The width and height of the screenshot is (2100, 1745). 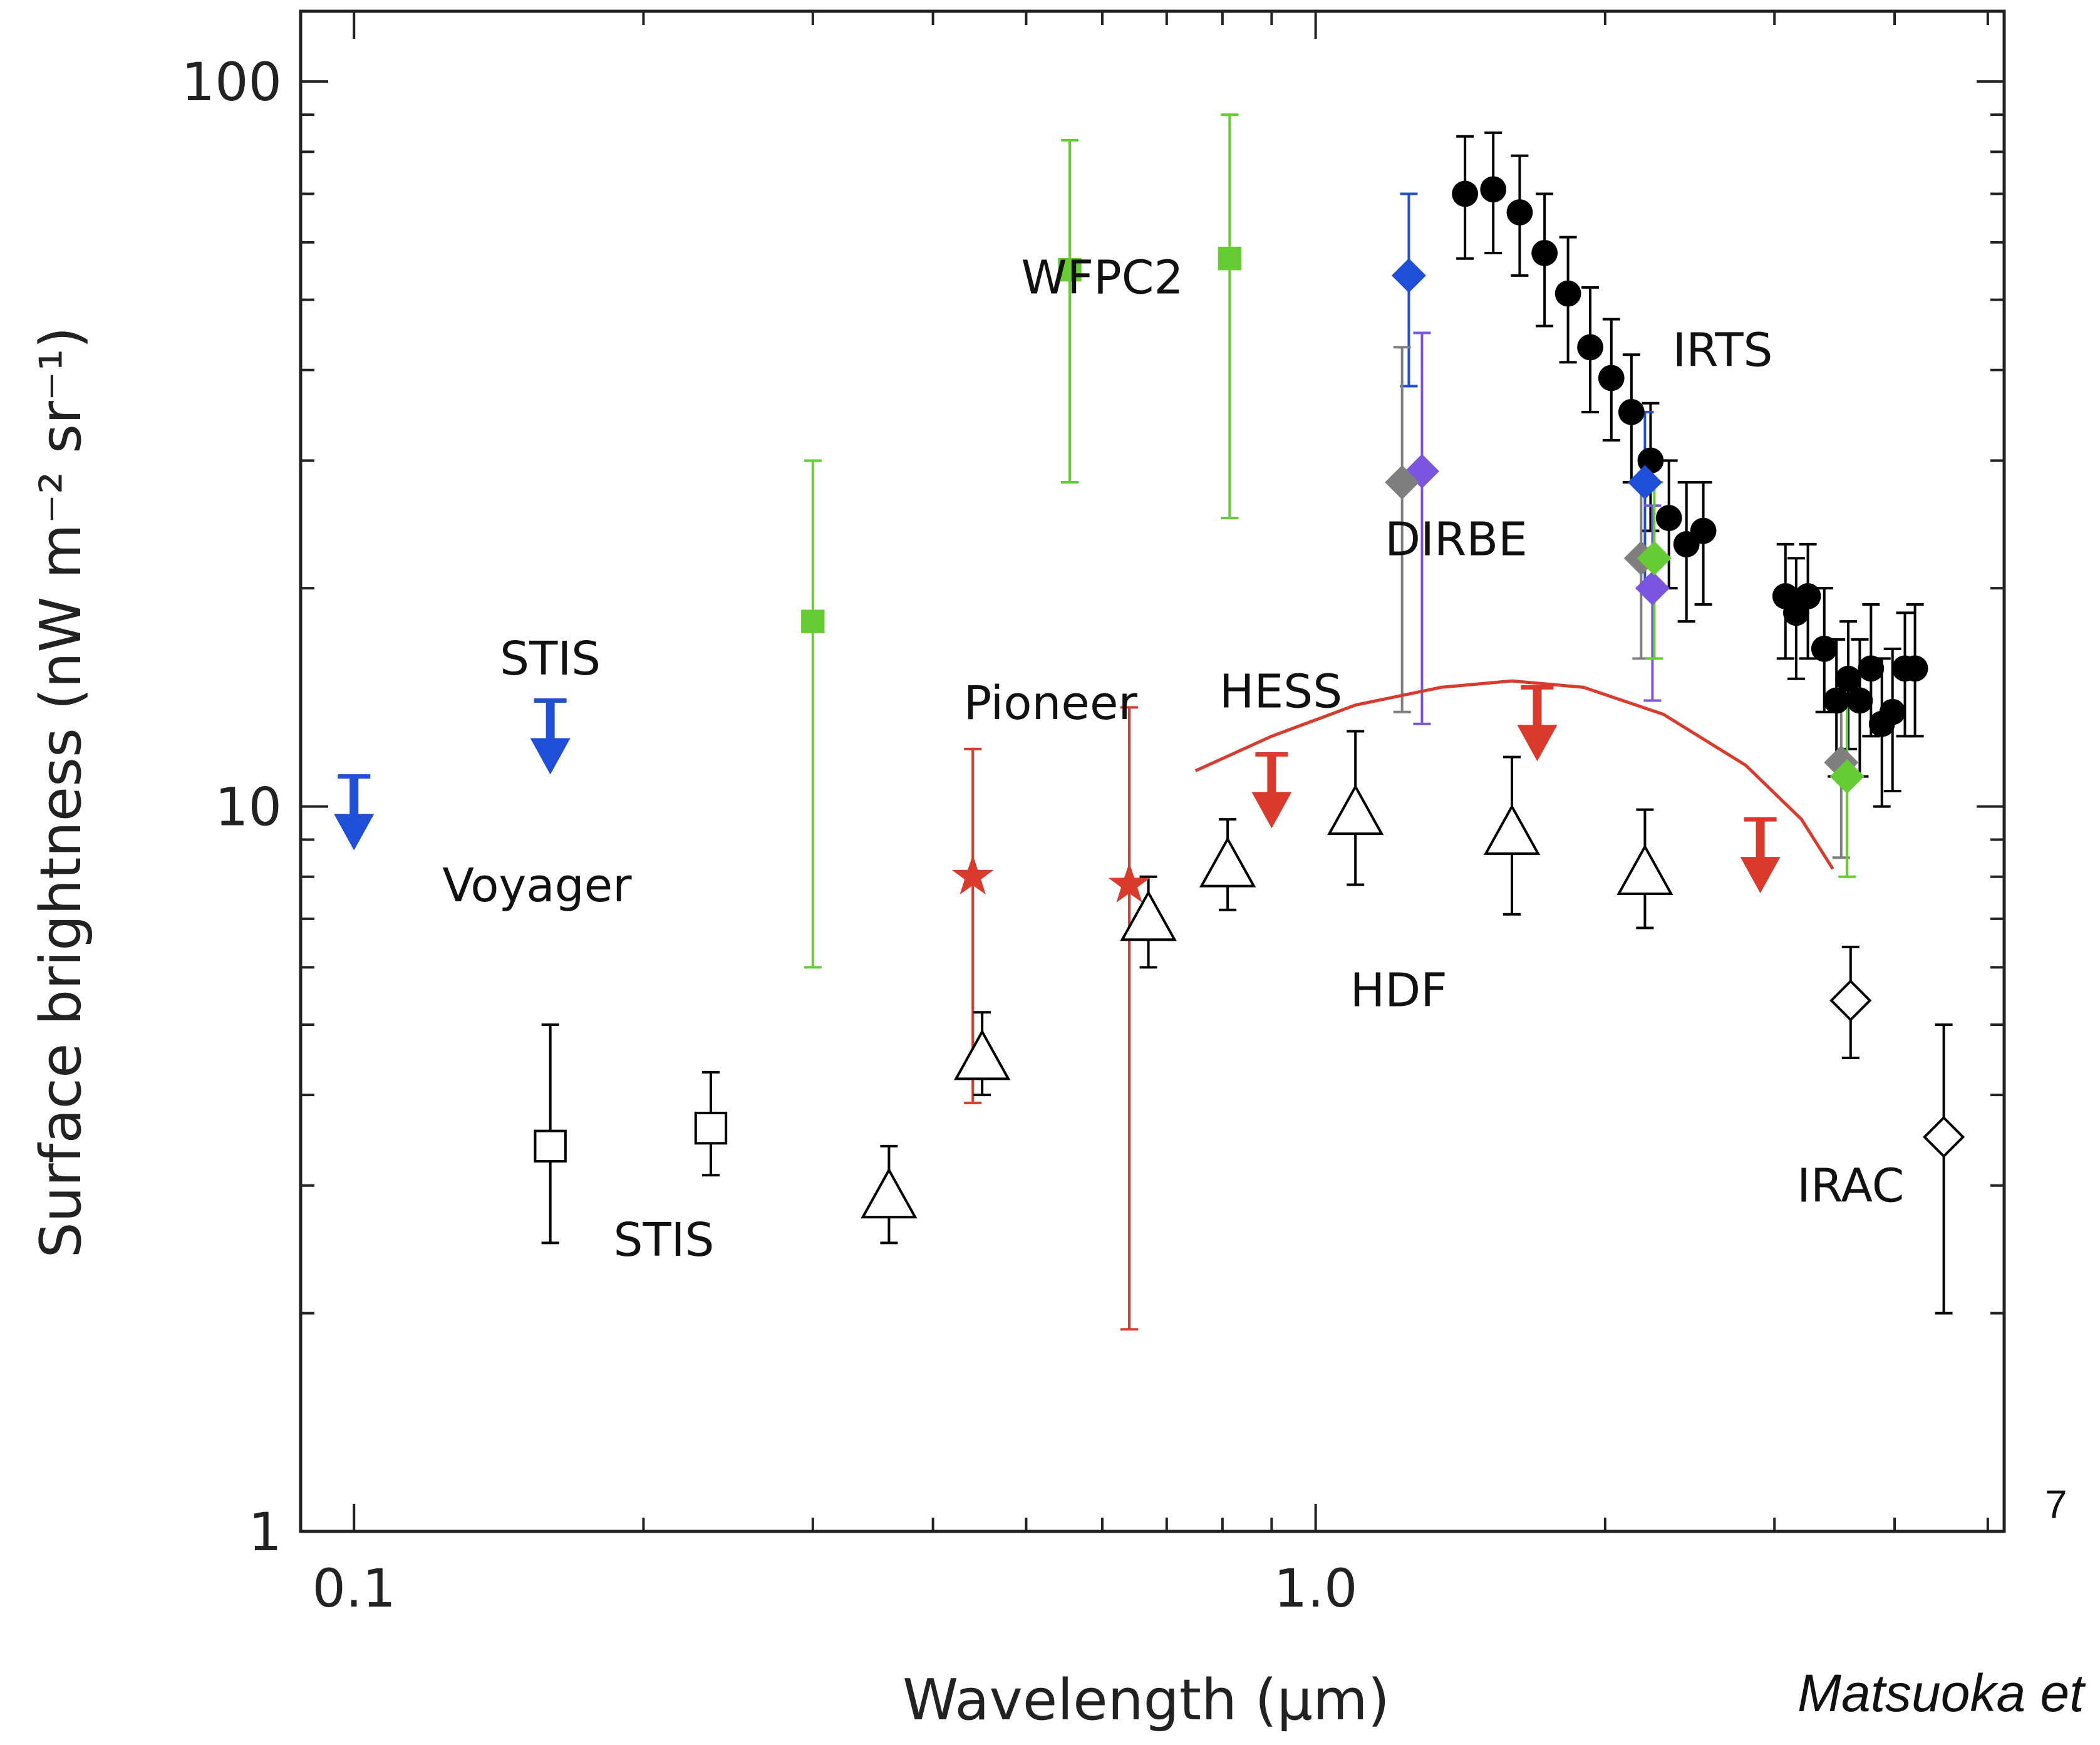 What do you see at coordinates (1102, 278) in the screenshot?
I see `label-wfpc2: WFPC2` at bounding box center [1102, 278].